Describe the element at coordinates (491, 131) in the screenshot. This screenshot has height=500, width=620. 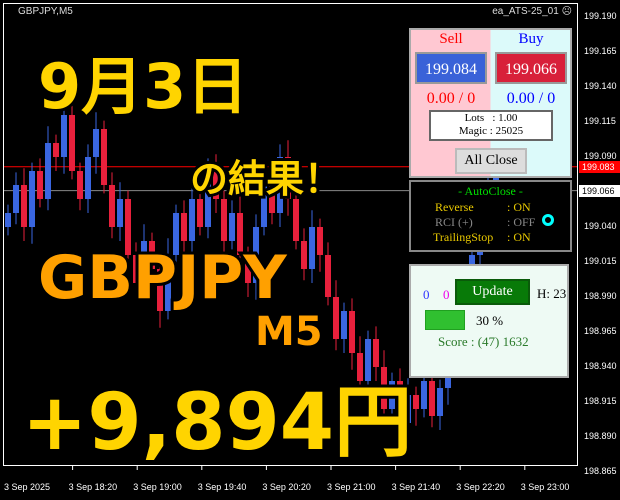
I see `magic-value: Magic : 25025` at that location.